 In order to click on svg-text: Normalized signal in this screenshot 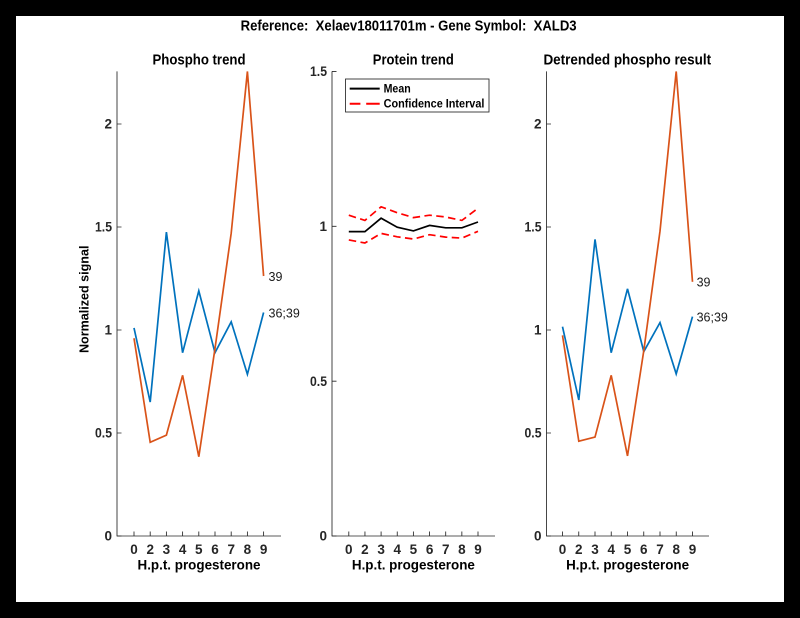, I will do `click(84, 300)`.